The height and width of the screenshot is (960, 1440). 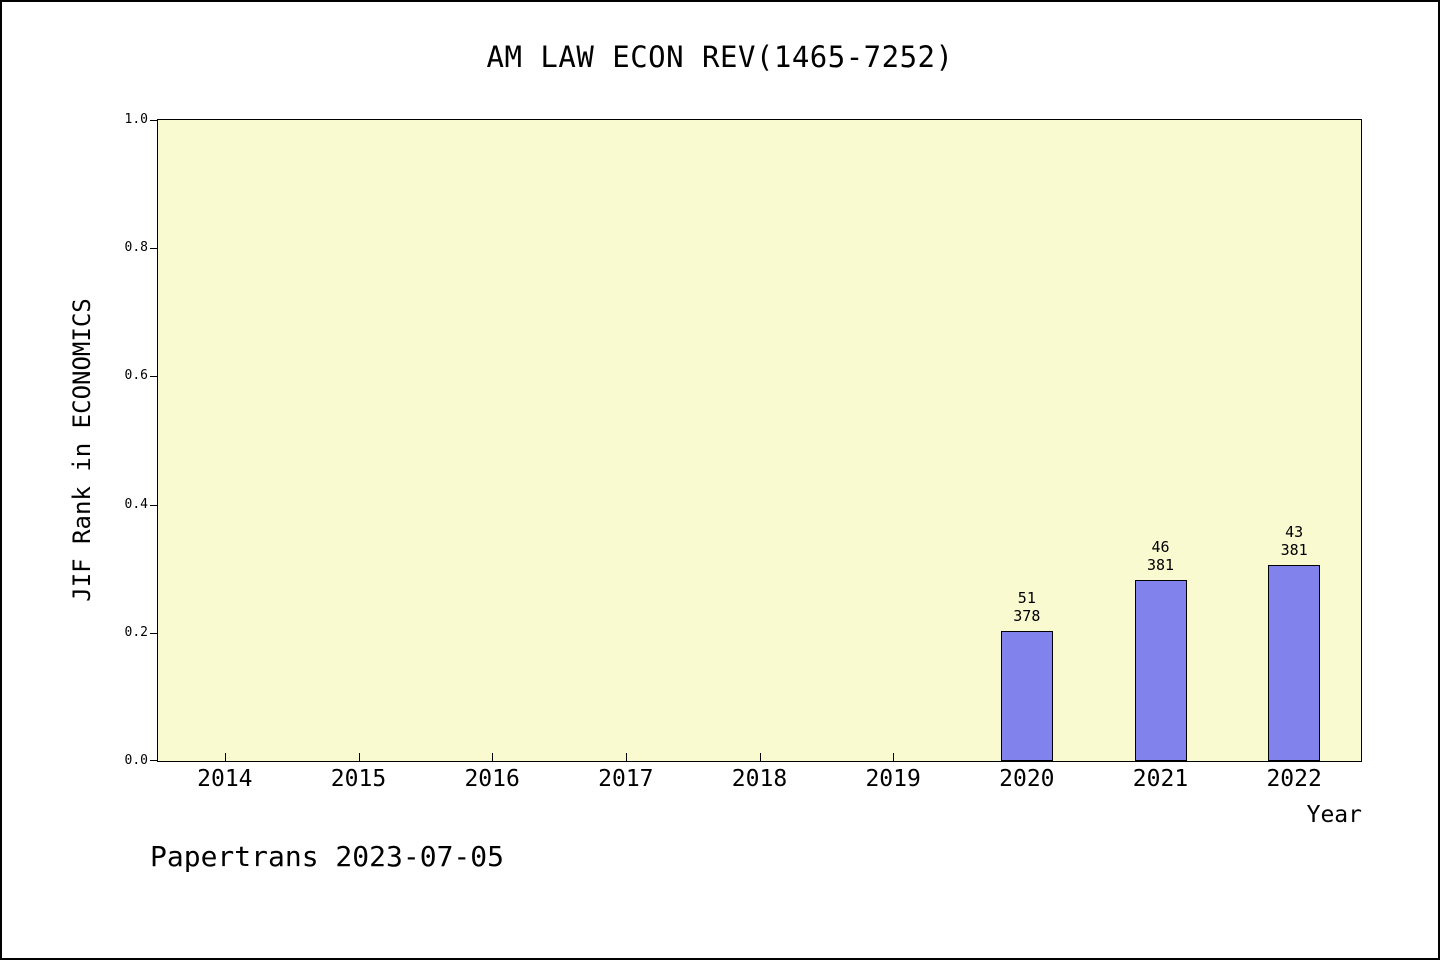 What do you see at coordinates (1027, 779) in the screenshot?
I see `x-tick-label: 2020` at bounding box center [1027, 779].